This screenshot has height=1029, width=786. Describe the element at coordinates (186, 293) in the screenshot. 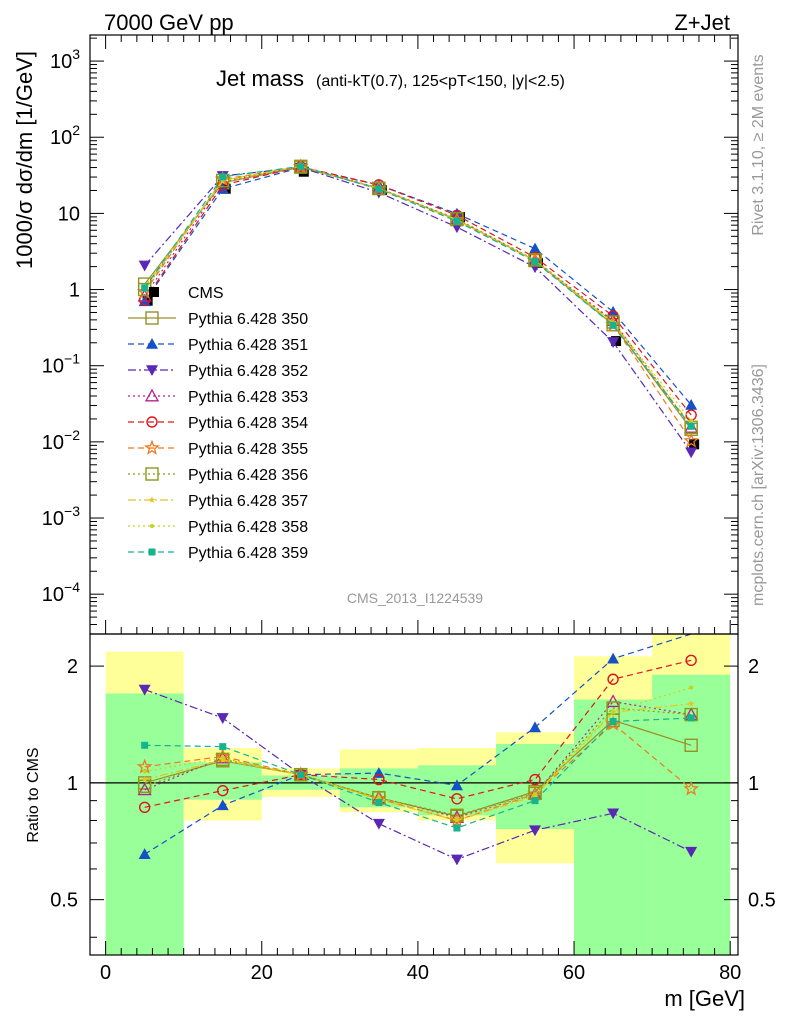

I see `legend-entry-0: CMS` at that location.